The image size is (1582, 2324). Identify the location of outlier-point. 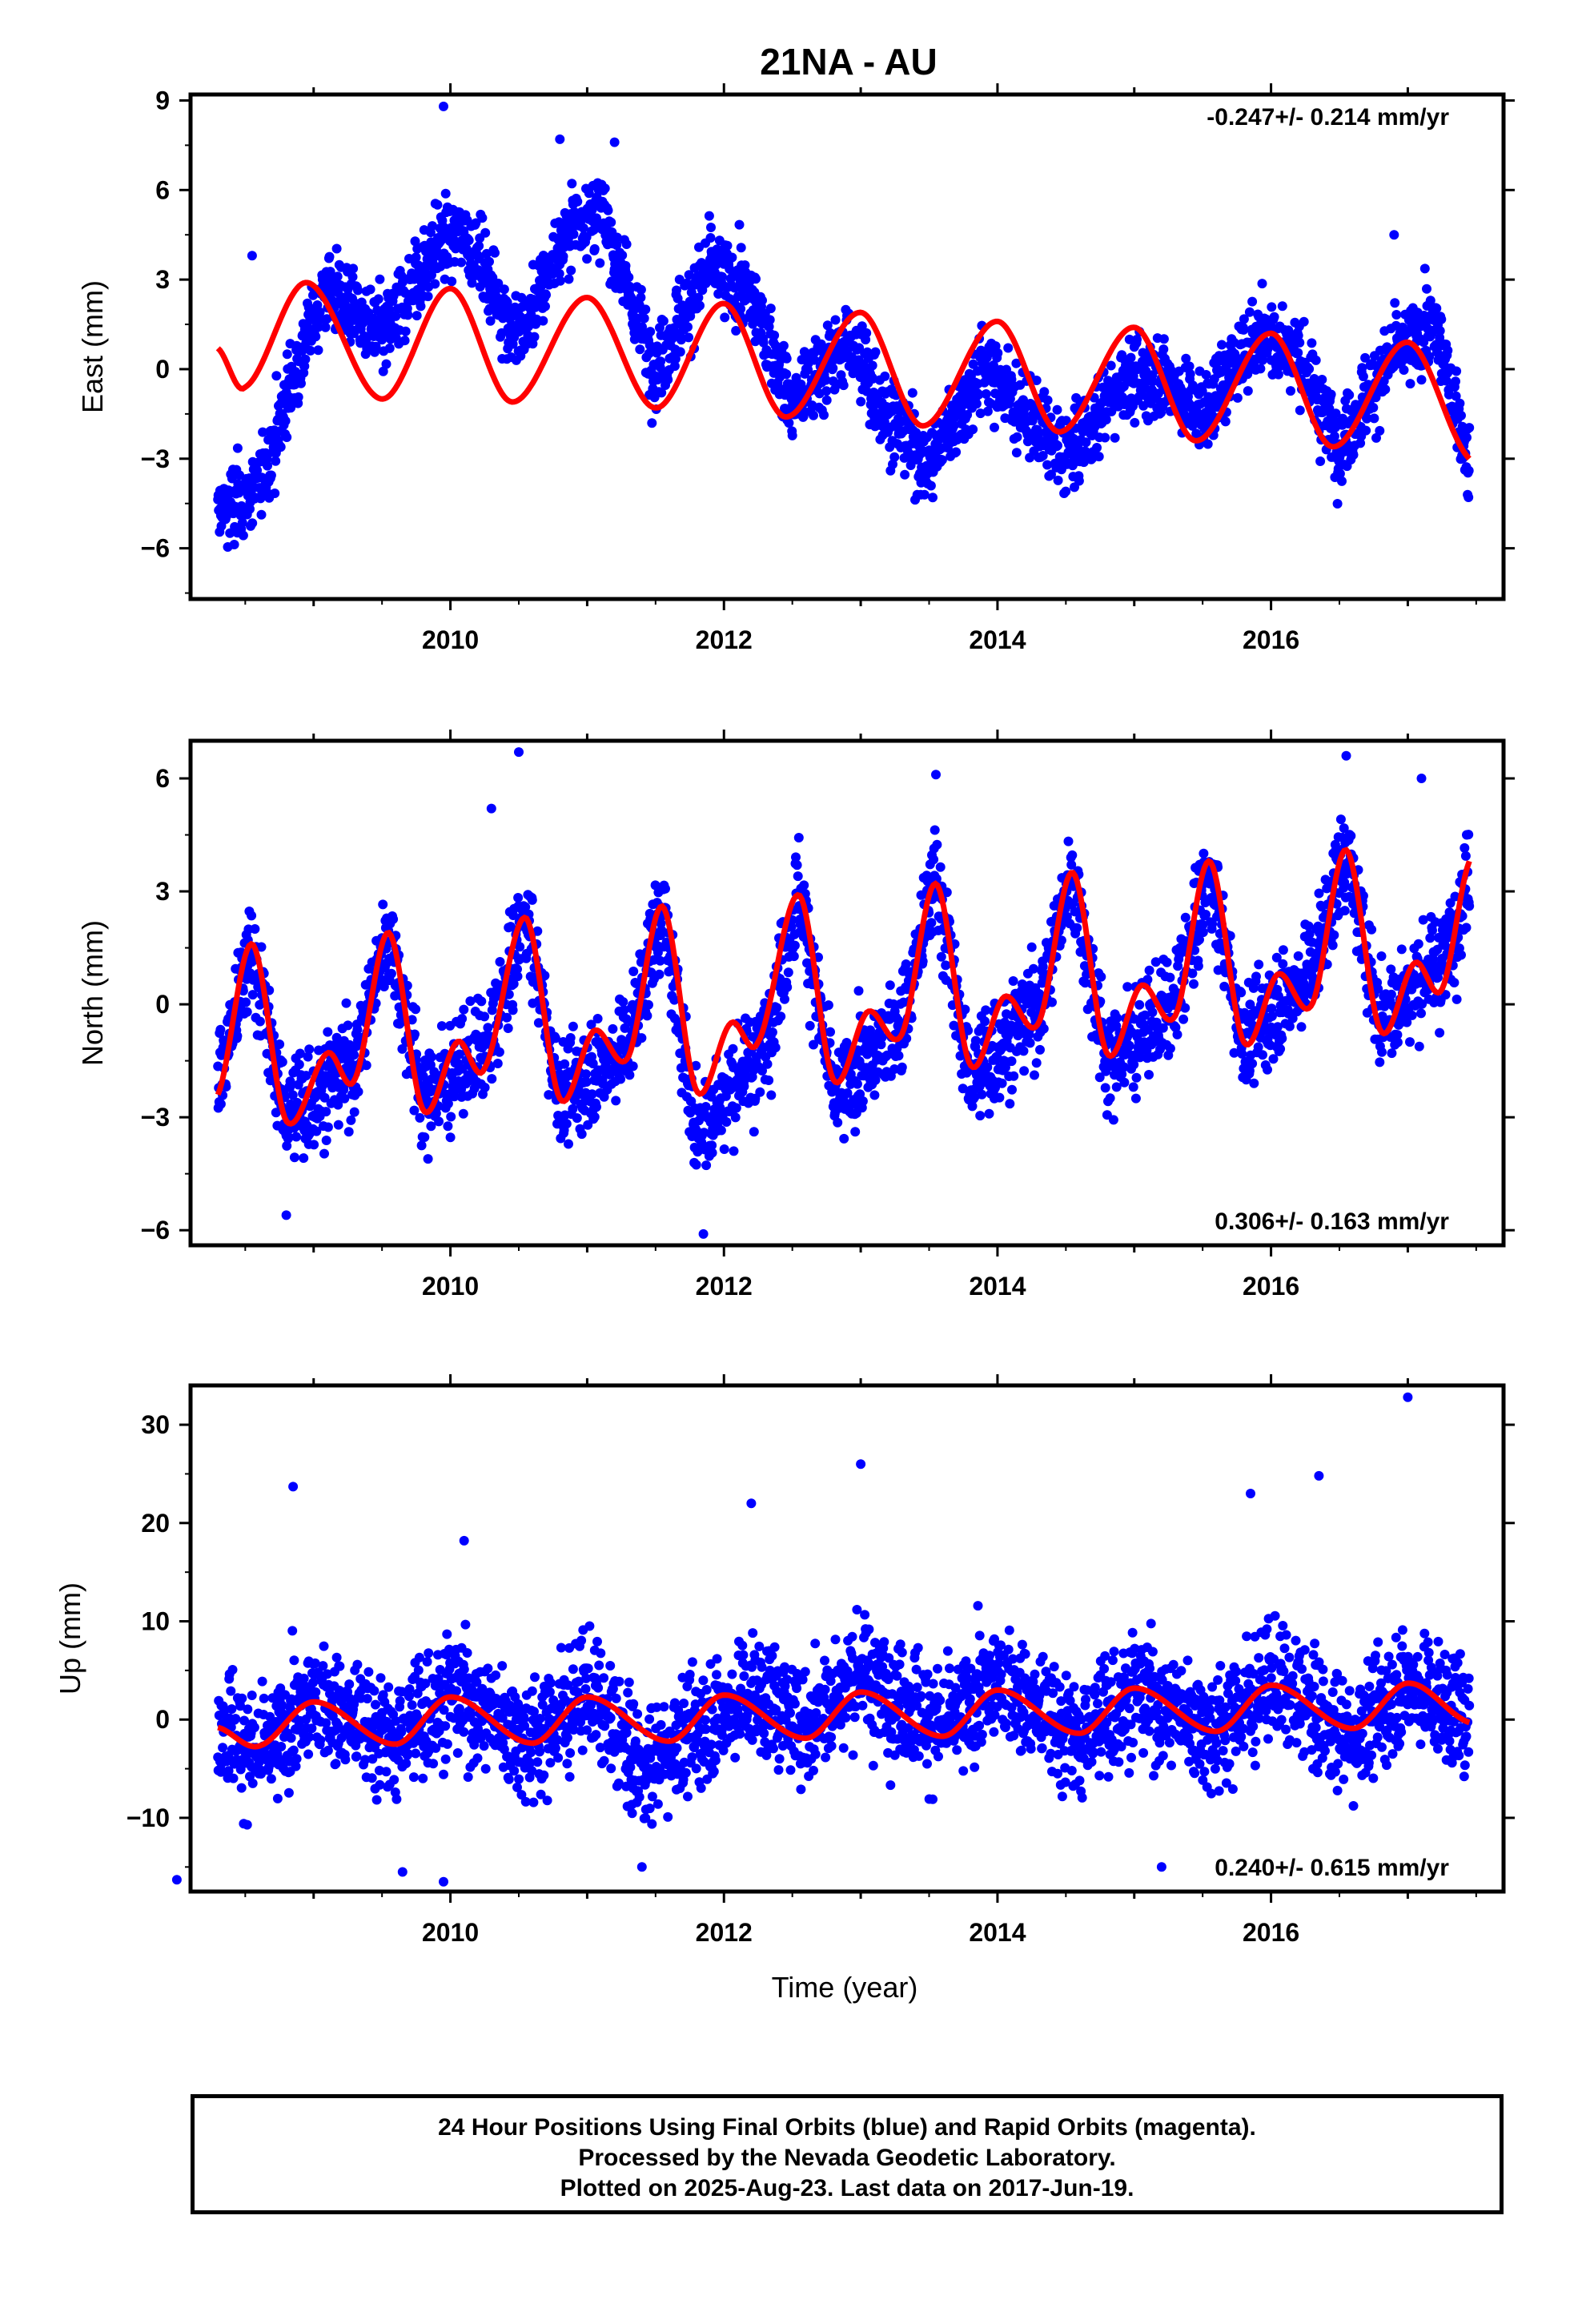
(444, 106).